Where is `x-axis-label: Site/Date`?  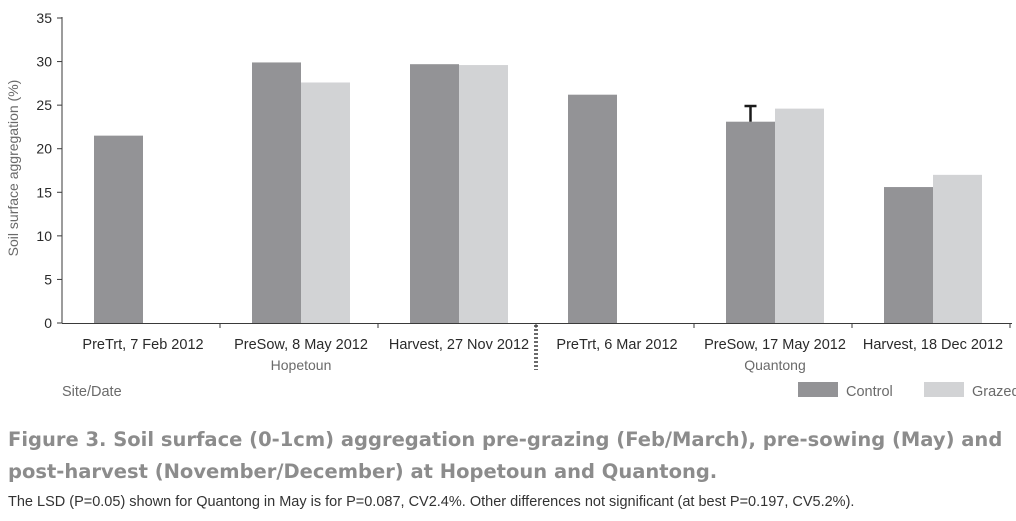 x-axis-label: Site/Date is located at coordinates (92, 392).